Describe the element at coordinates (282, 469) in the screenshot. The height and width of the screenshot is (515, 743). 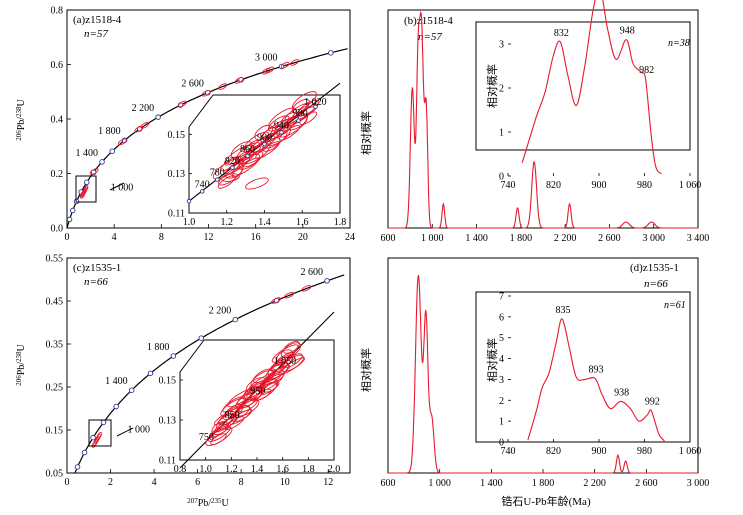
I see `panel-c-inset-xtick-label: 1.6` at that location.